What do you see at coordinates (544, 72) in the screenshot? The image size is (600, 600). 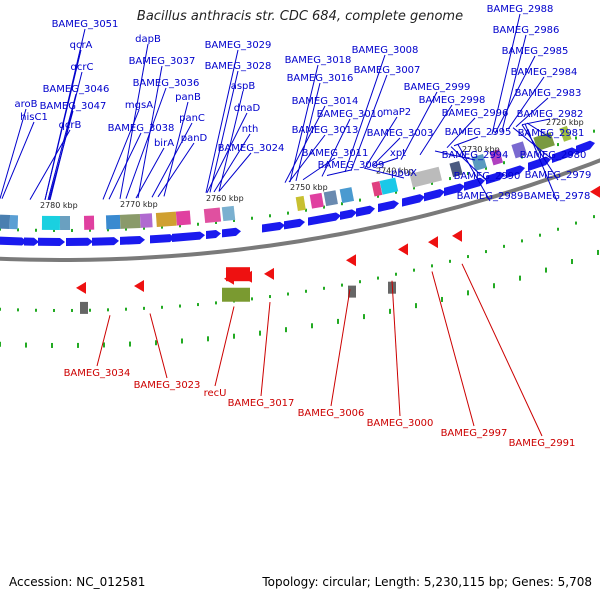 I see `forward-gene-label: BAMEG_2984` at bounding box center [544, 72].